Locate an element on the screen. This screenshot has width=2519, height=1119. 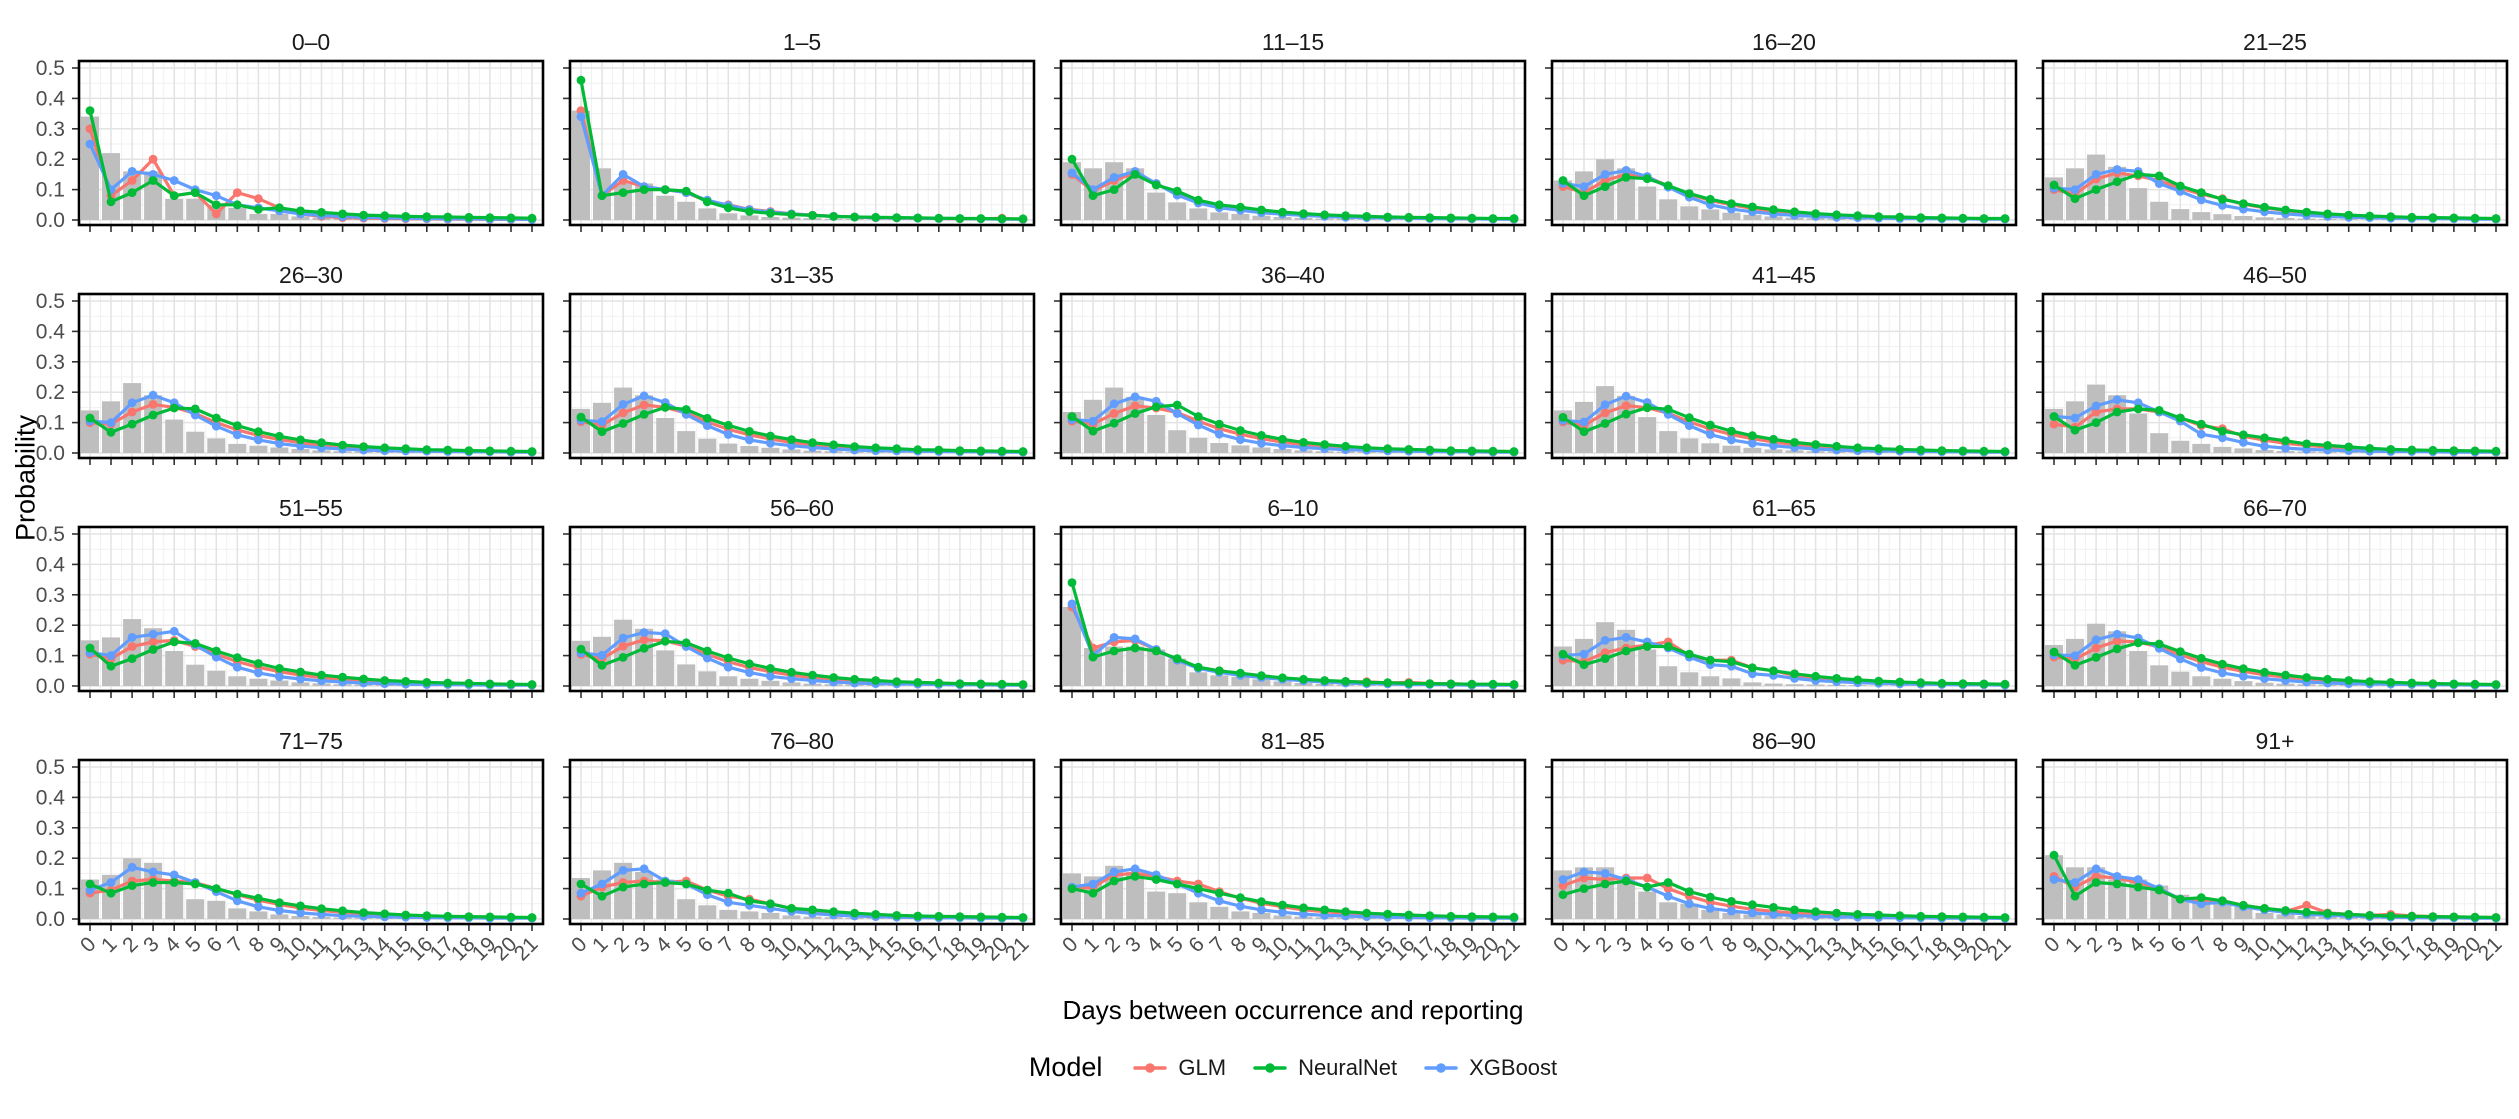
facet: 6–10 is located at coordinates (1290, 596).